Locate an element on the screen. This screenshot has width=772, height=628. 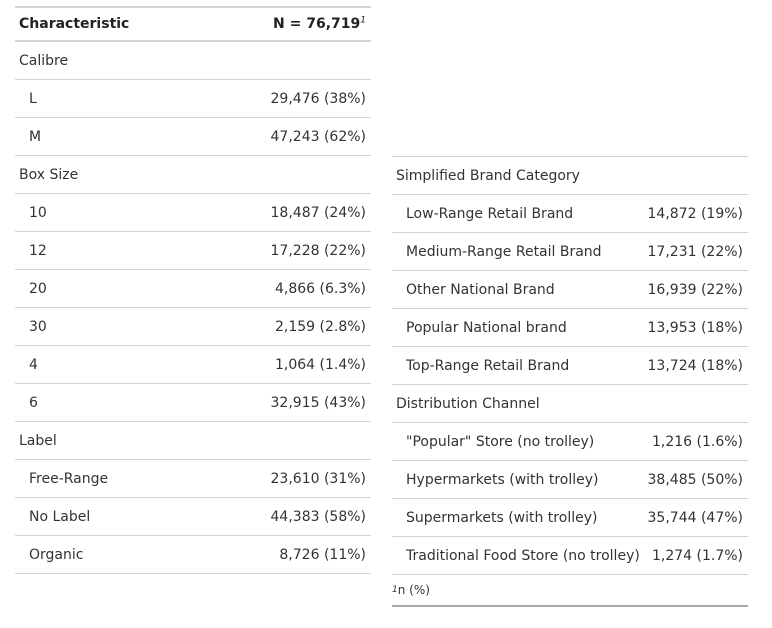
level-label: M is located at coordinates (35, 136).